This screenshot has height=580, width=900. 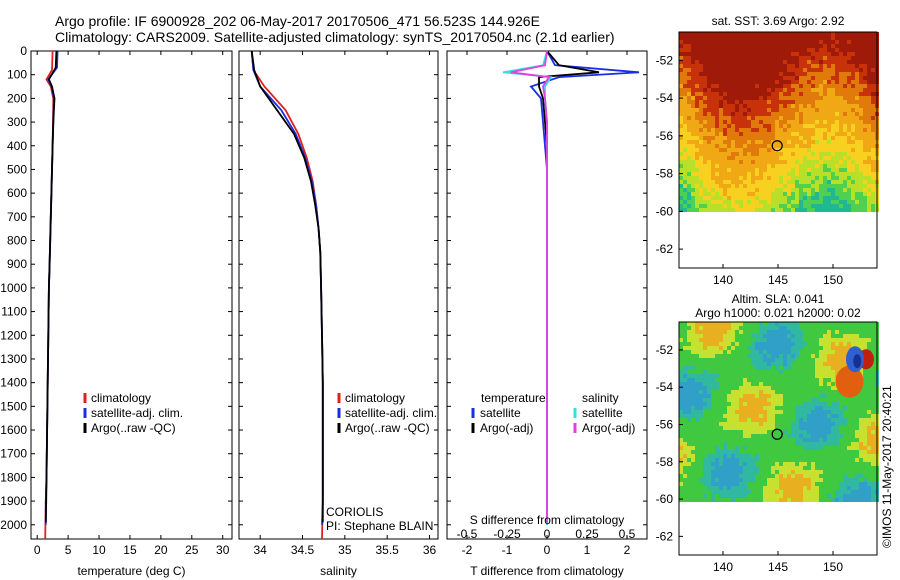 I want to click on y-tick-label: -52, so click(x=665, y=60).